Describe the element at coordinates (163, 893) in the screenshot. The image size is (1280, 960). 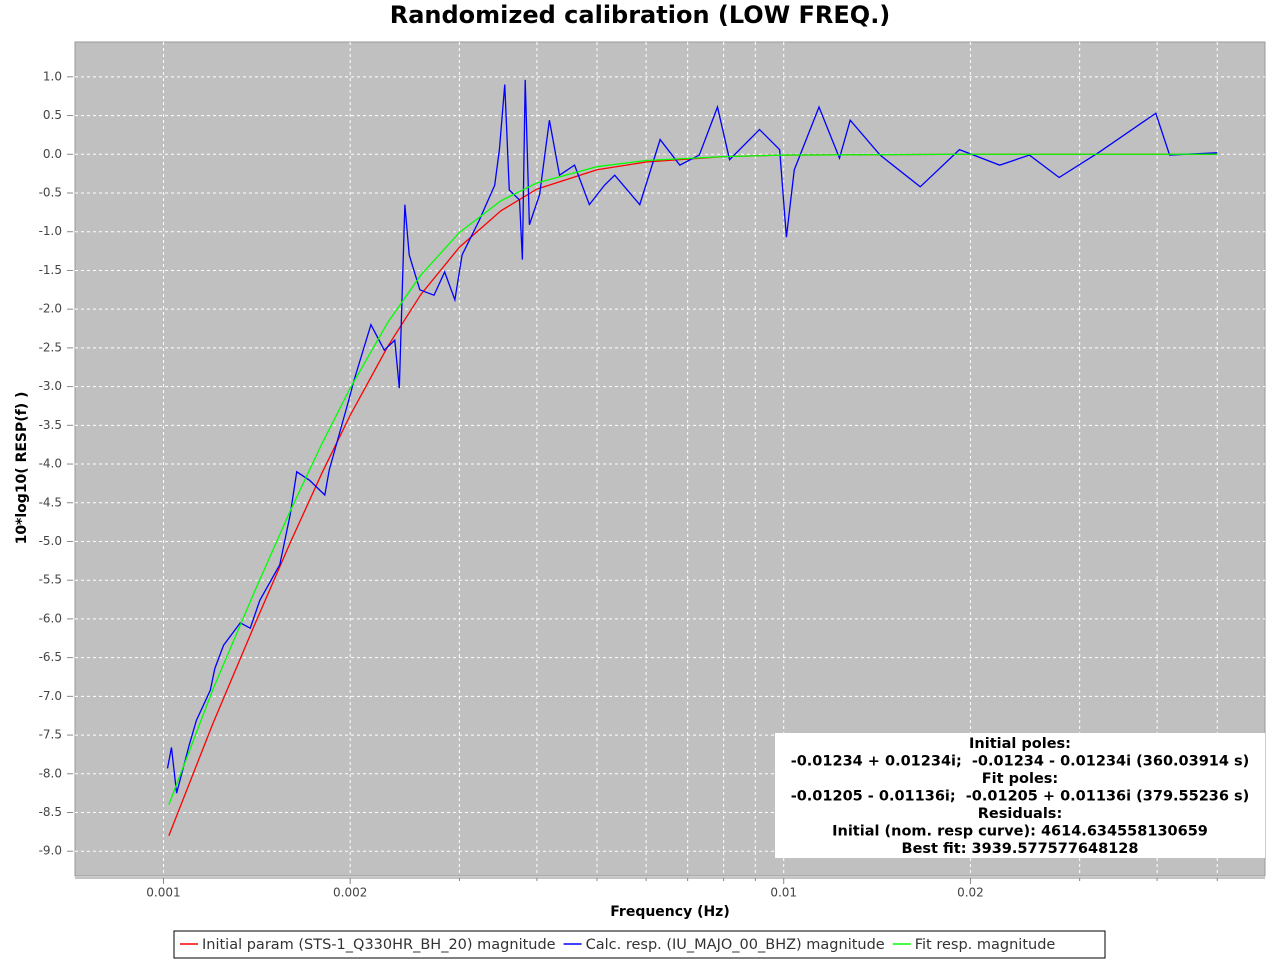
I see `x-tick-label: 0.001` at that location.